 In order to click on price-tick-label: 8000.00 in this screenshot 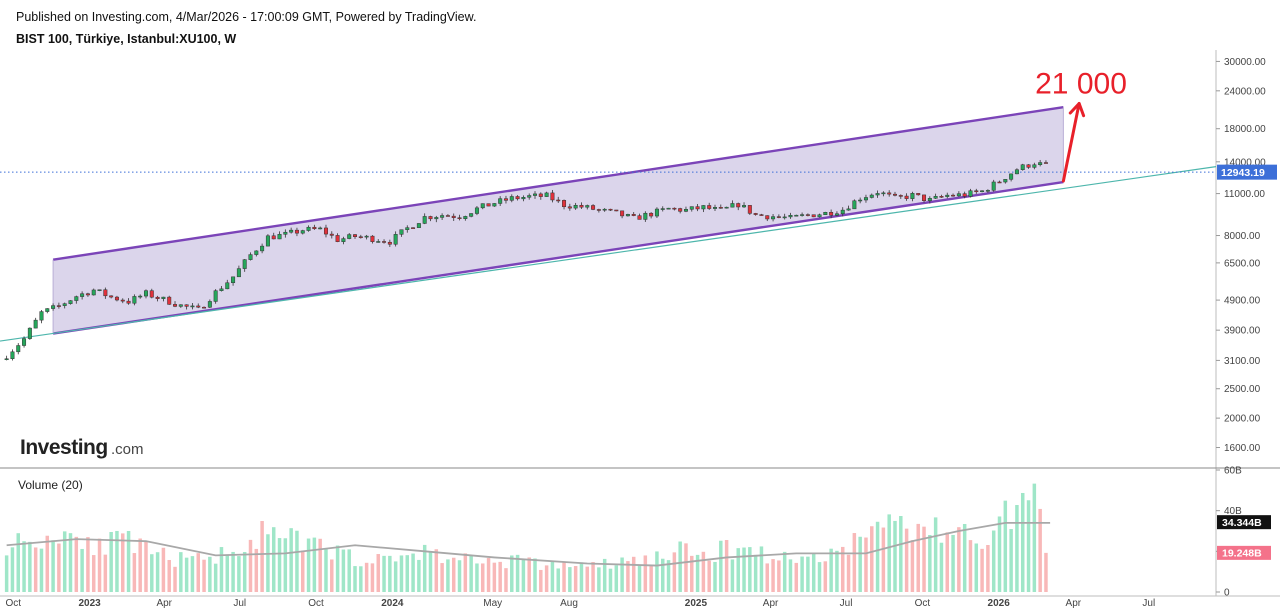, I will do `click(1242, 236)`.